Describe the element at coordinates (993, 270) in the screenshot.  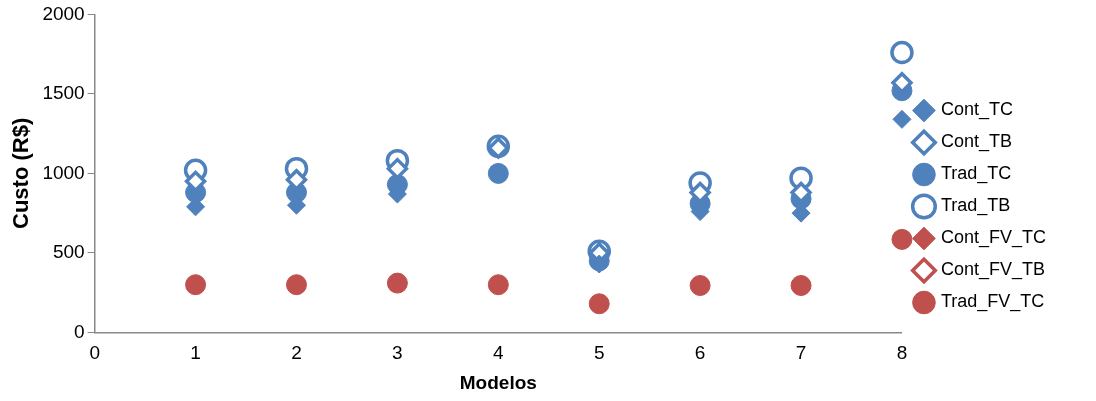
I see `legend-label: Cont_FV_TB` at that location.